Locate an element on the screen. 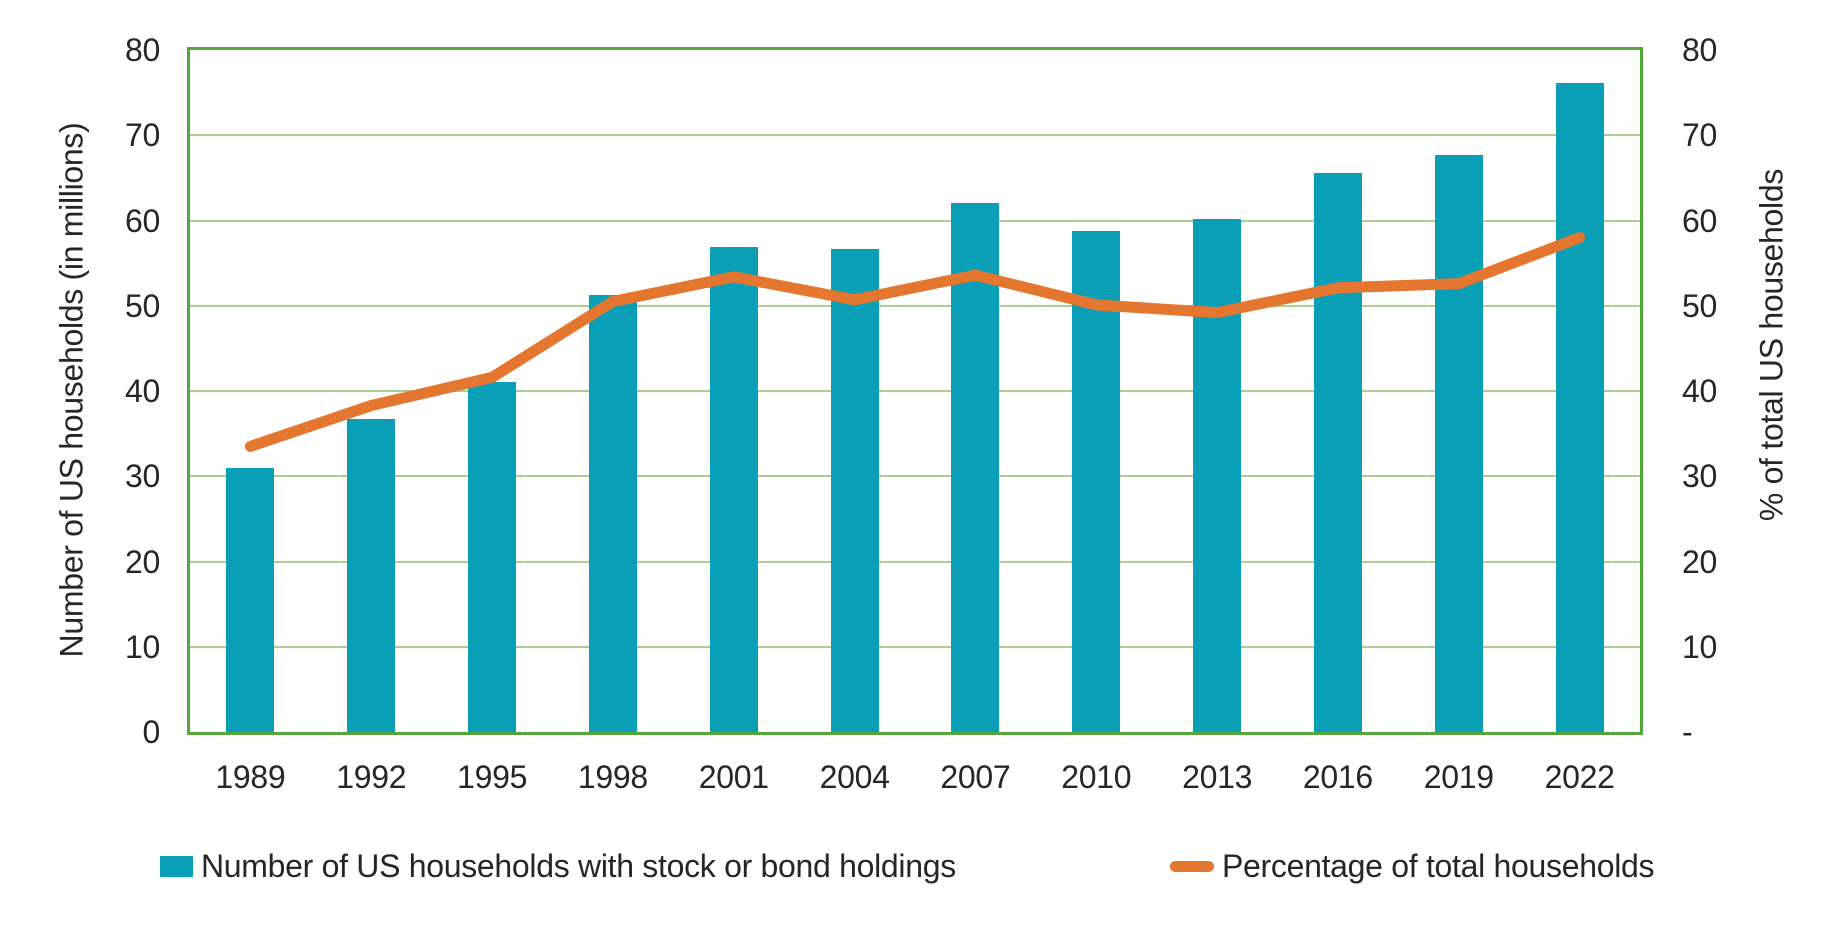  xtick-label-1998: 1998 is located at coordinates (612, 777).